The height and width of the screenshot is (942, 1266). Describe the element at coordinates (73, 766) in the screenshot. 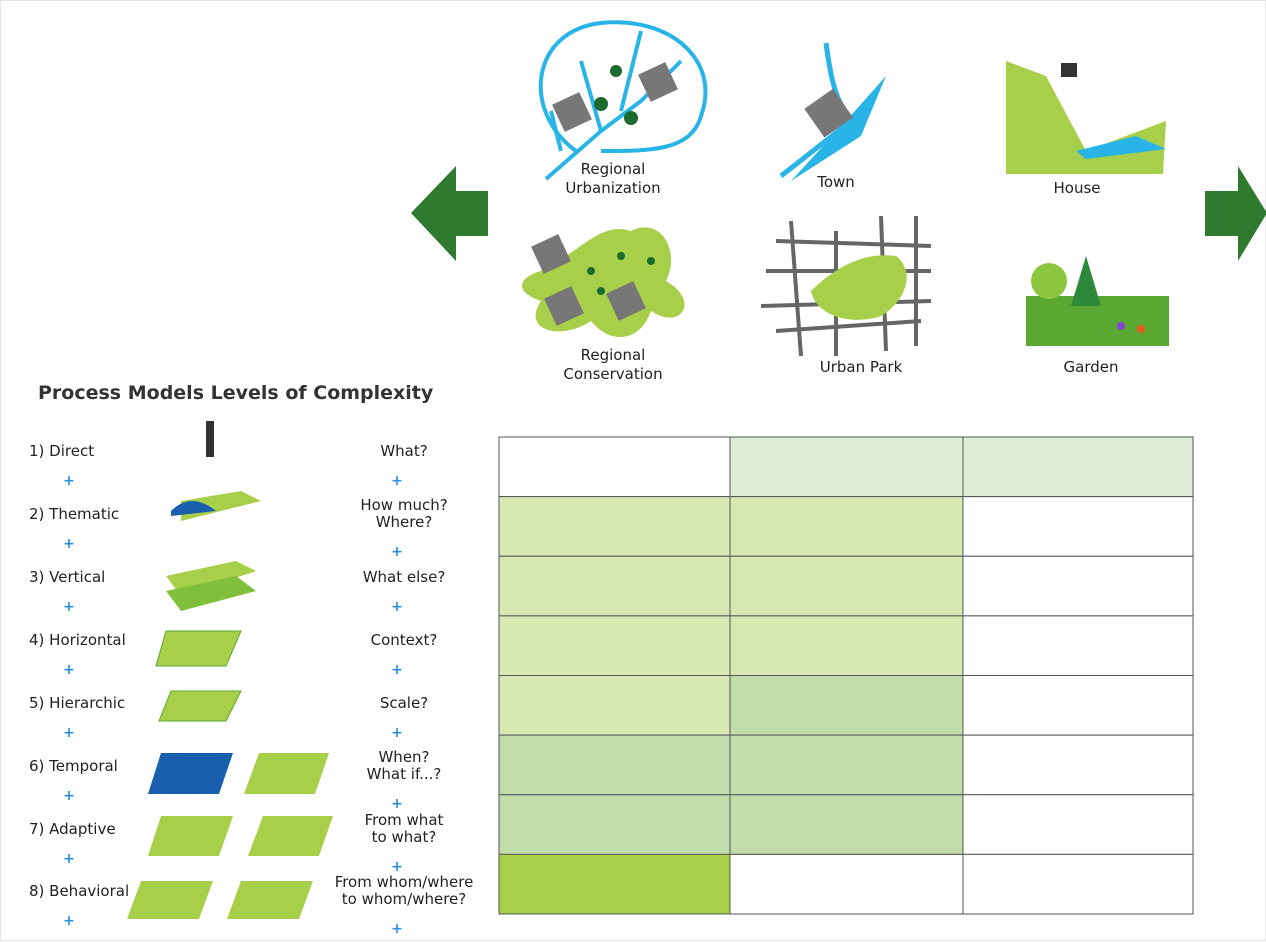

I see `level-label: 6) Temporal` at that location.